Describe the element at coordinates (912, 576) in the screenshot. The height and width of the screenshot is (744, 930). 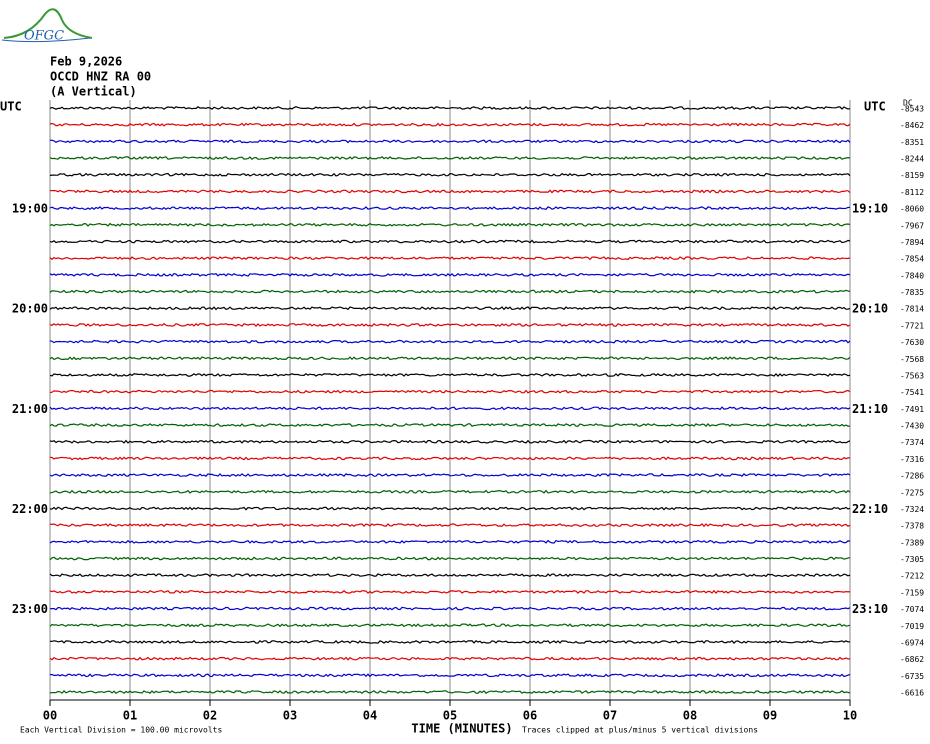
I see `dc-value: -7212` at that location.